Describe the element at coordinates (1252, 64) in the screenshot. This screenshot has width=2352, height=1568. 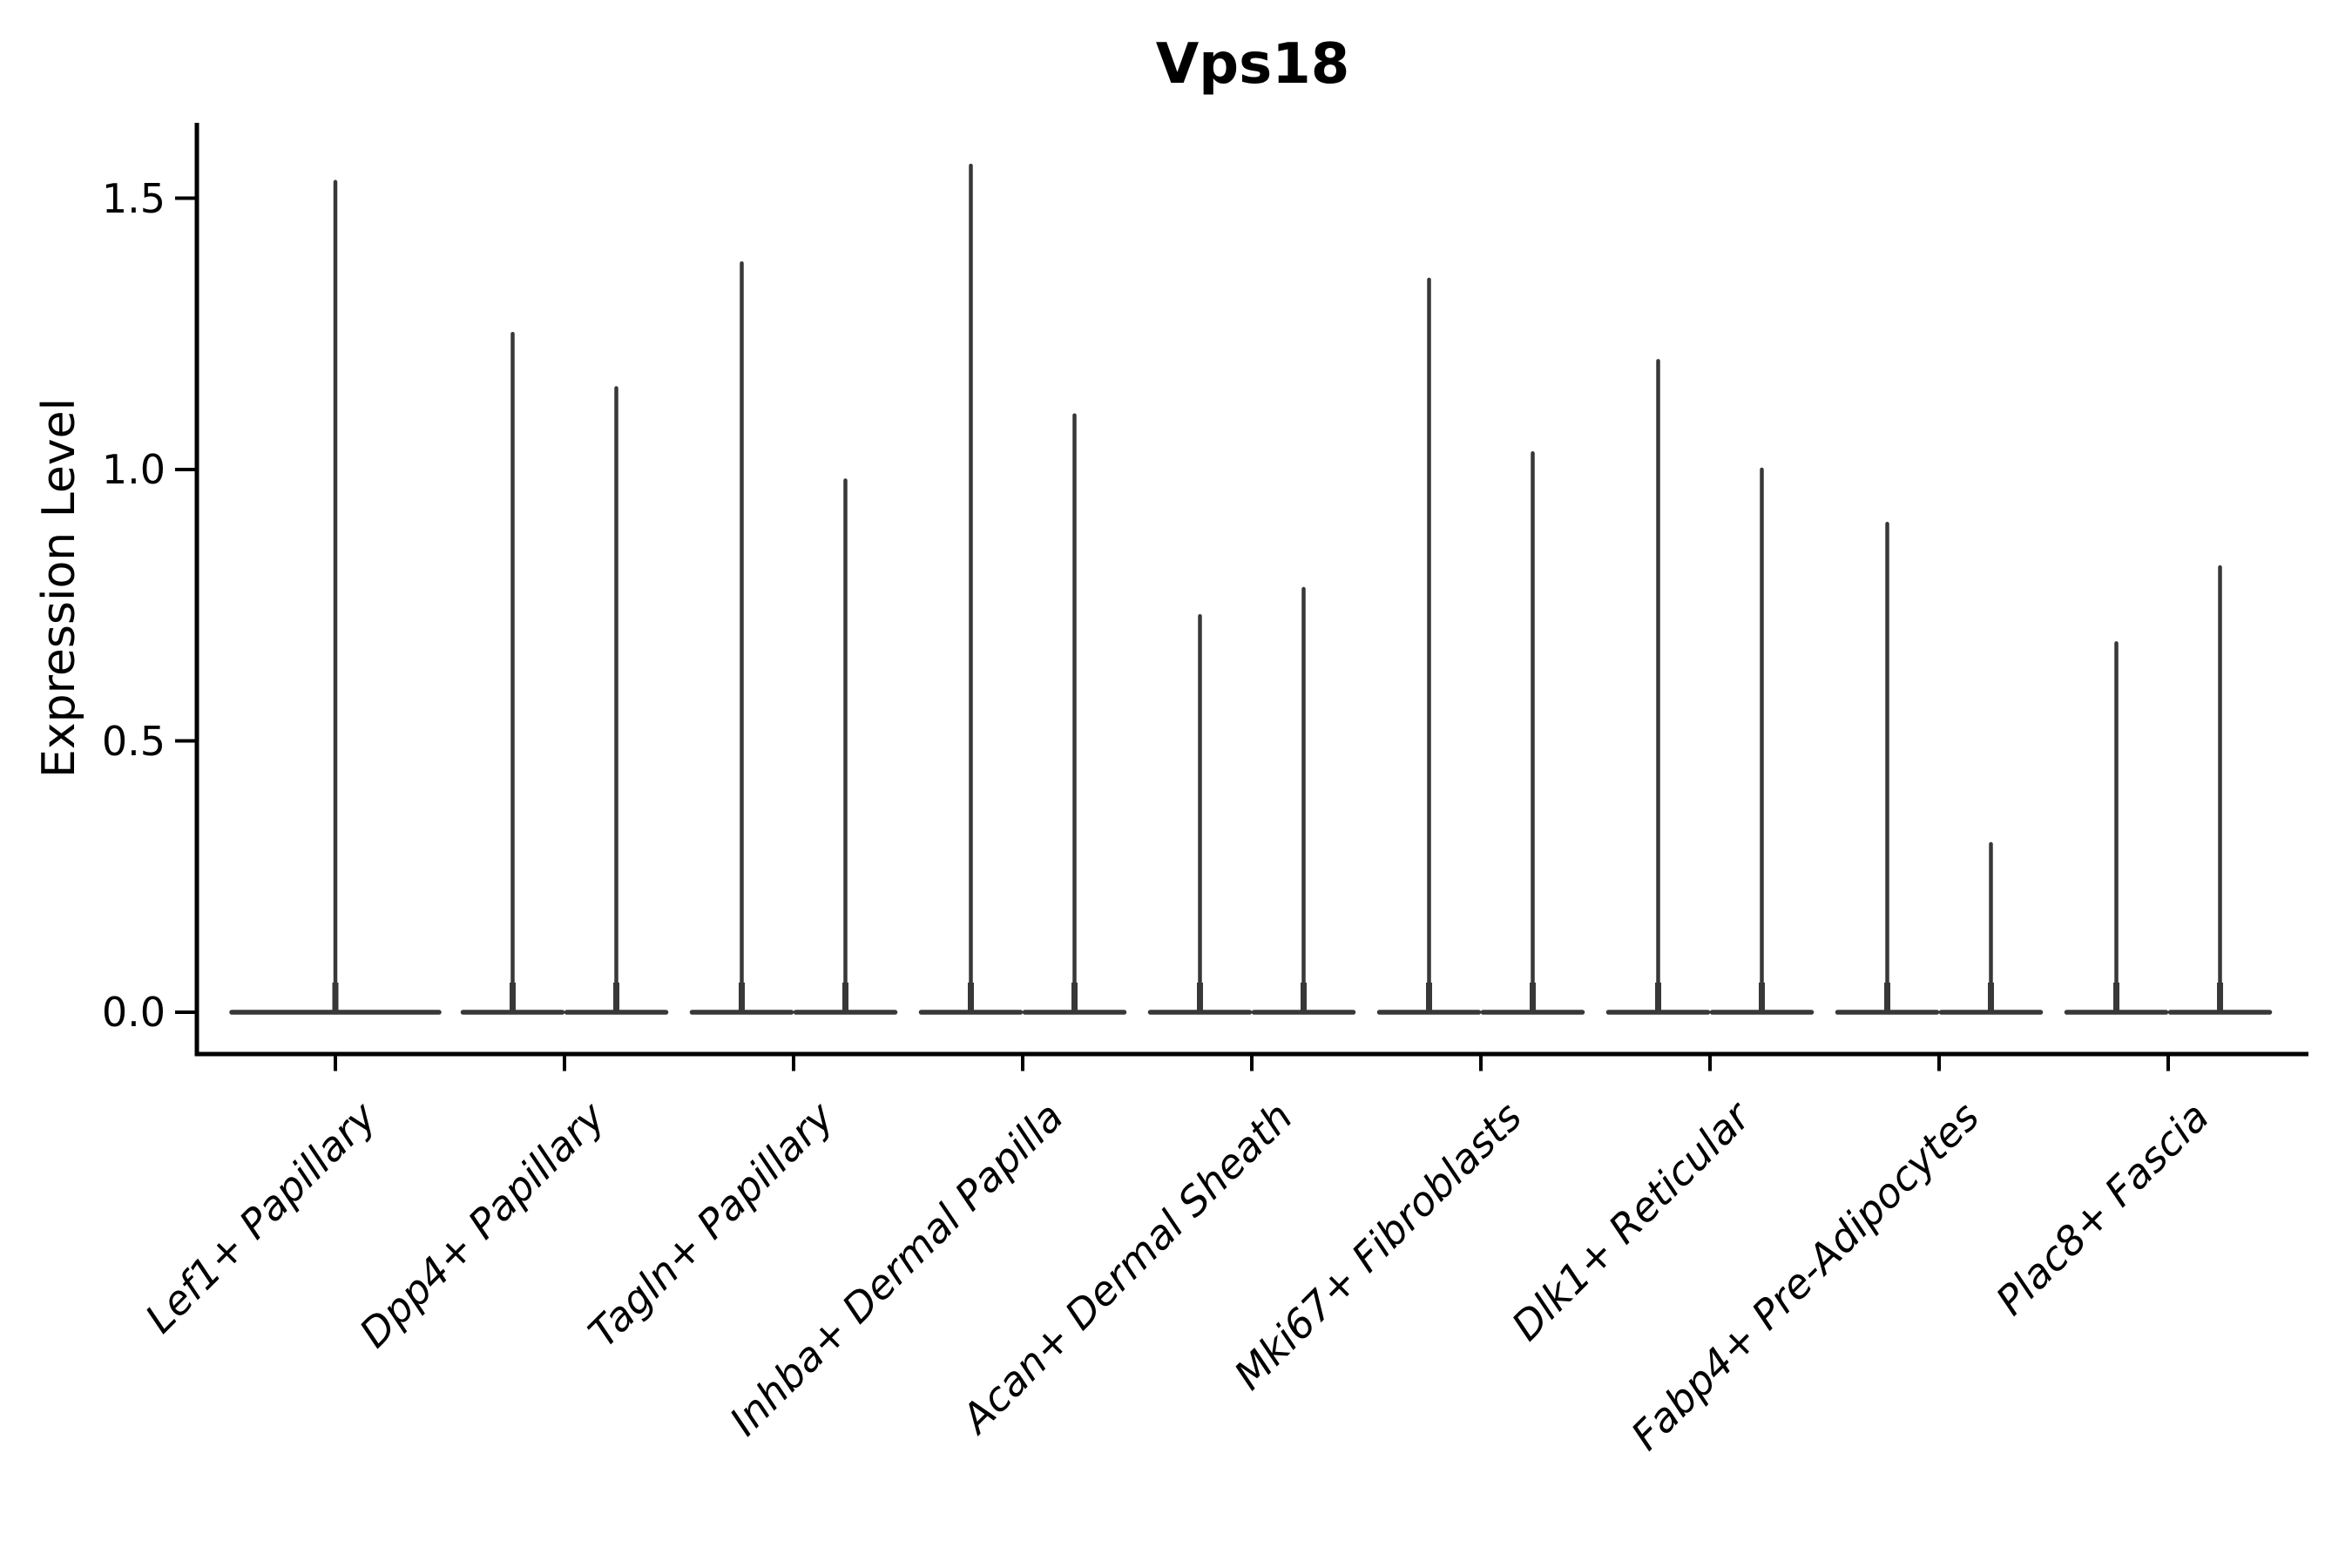
I see `chart-title: Vps18` at that location.